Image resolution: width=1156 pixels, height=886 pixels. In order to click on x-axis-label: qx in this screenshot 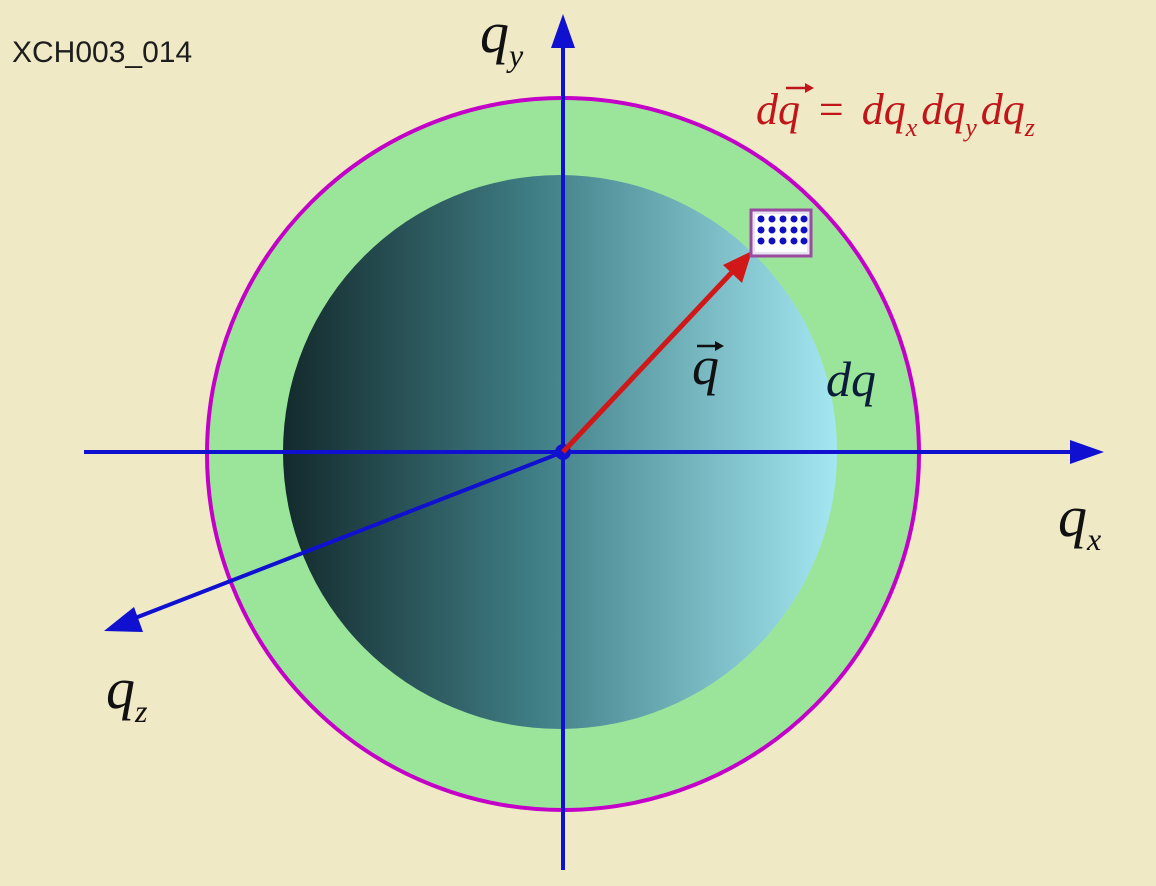, I will do `click(1079, 520)`.